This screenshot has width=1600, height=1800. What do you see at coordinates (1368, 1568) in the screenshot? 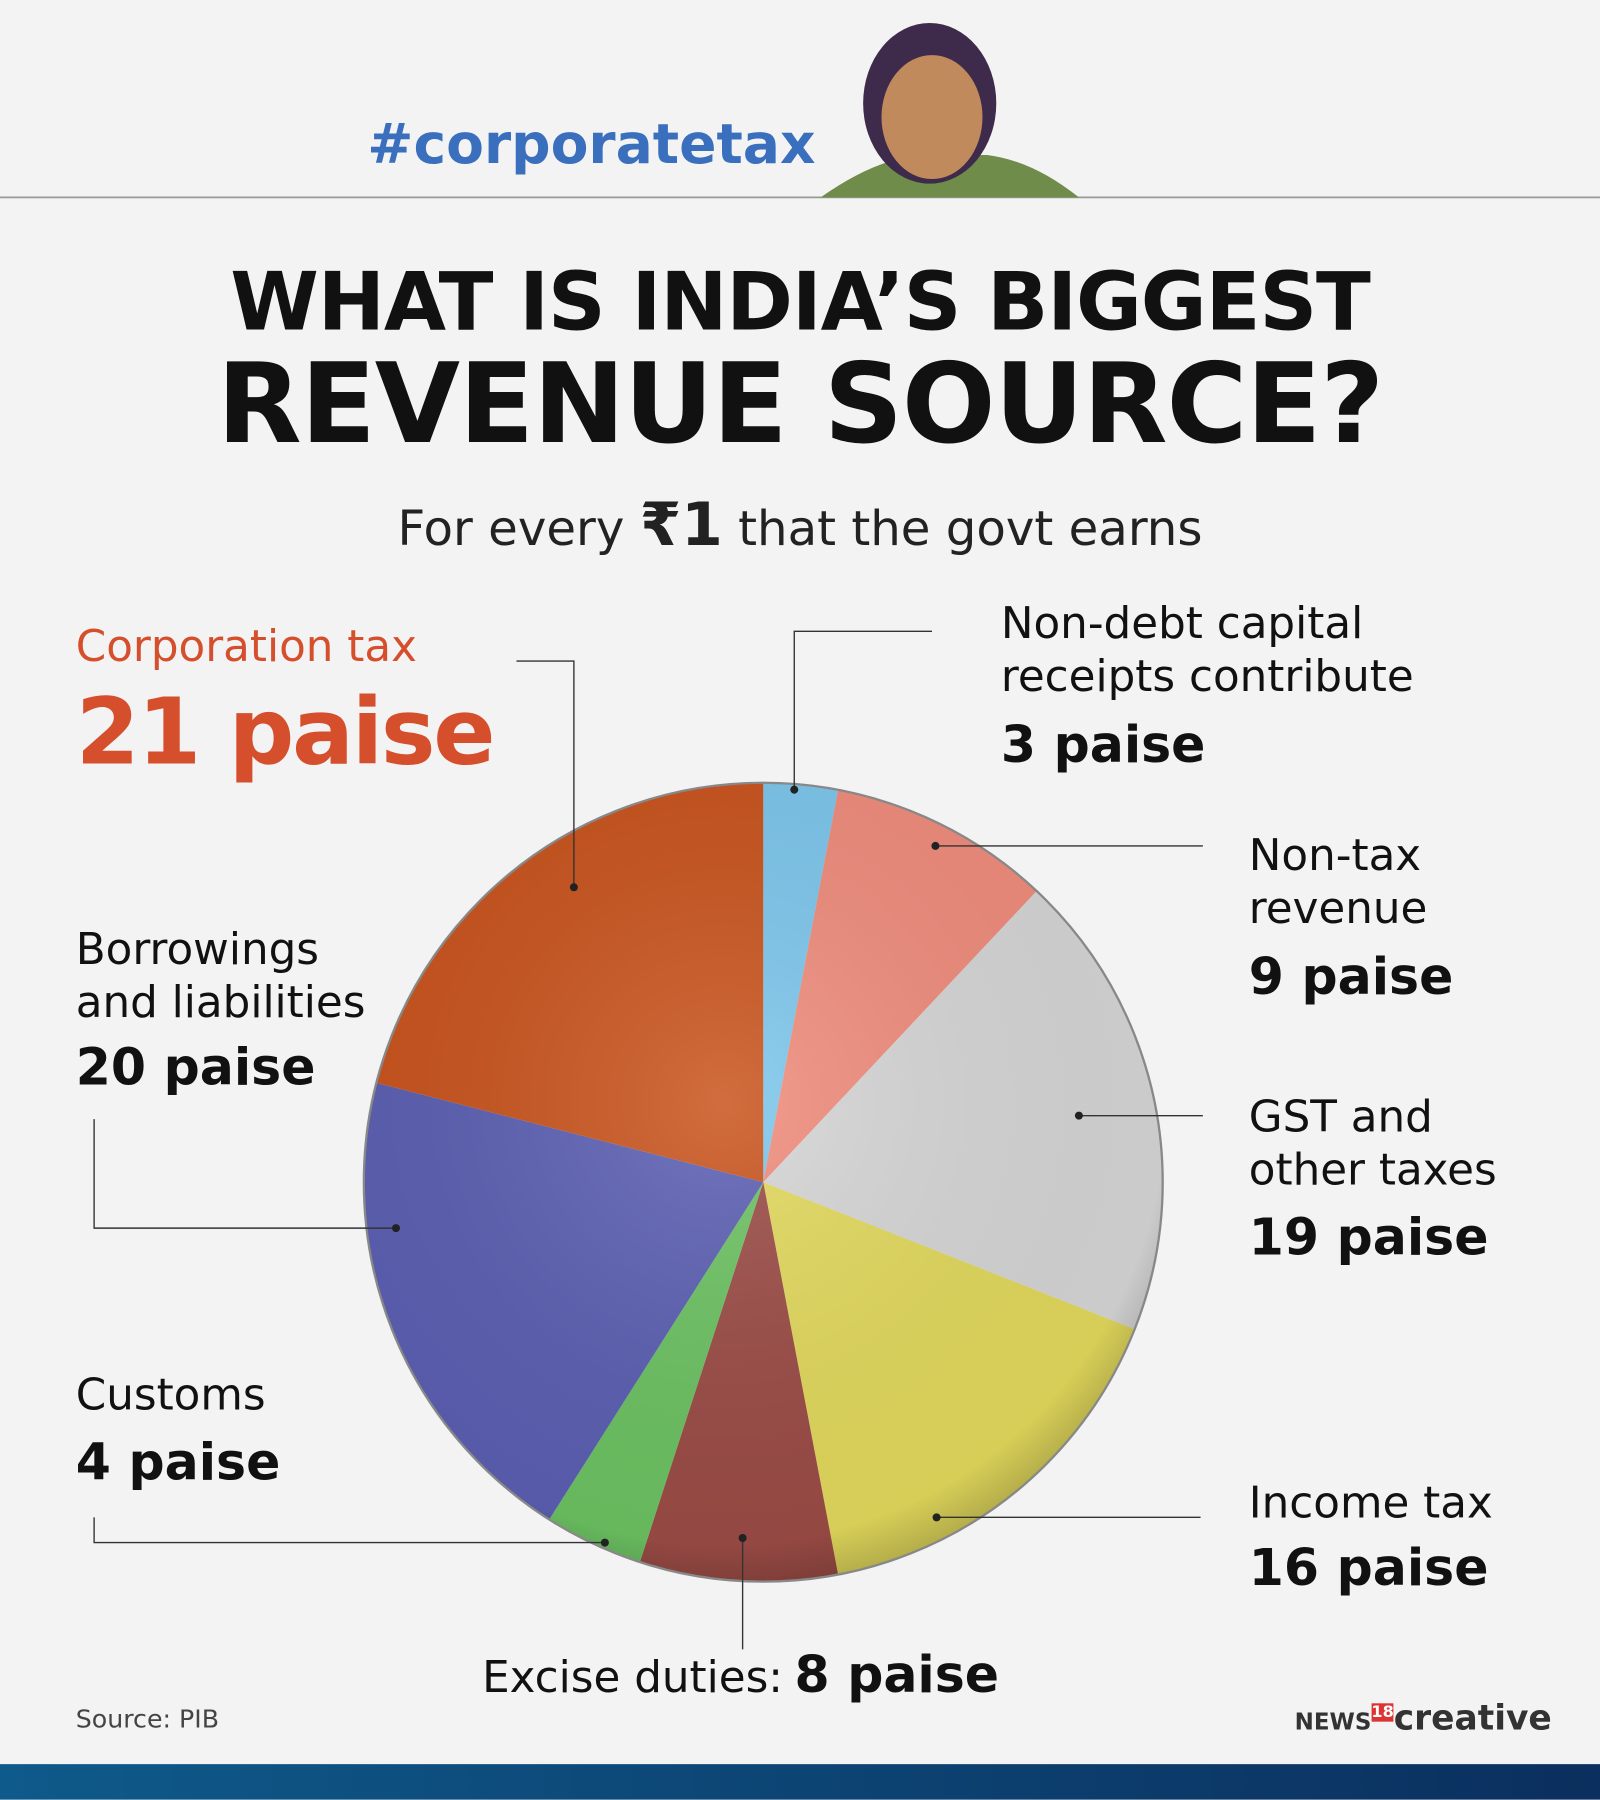
I see `value-label: 16 paise` at bounding box center [1368, 1568].